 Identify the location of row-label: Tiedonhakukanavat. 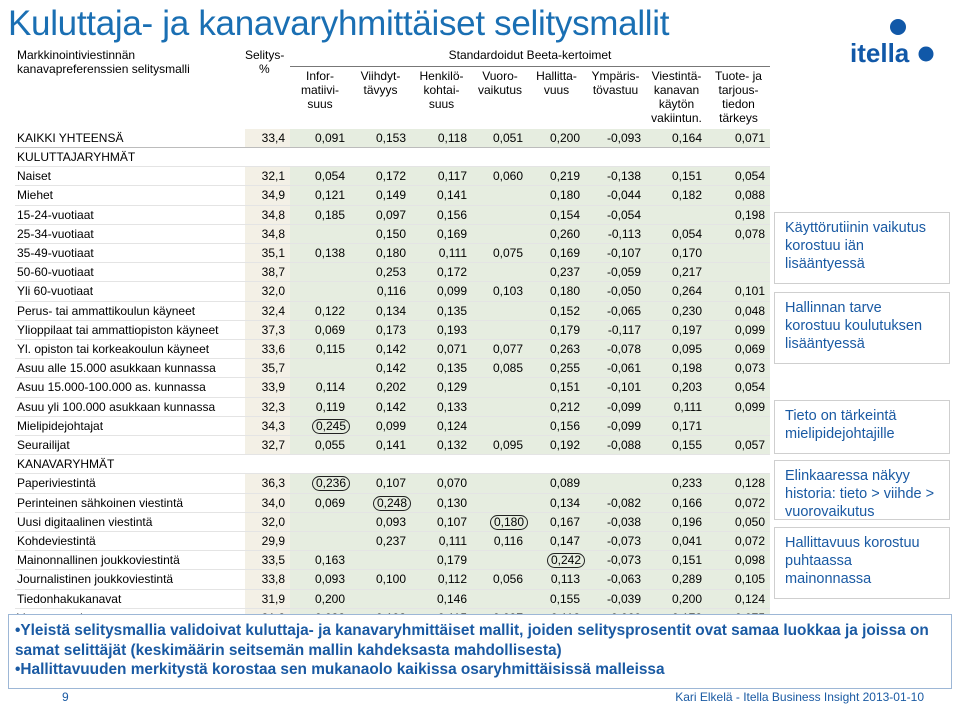
(130, 599).